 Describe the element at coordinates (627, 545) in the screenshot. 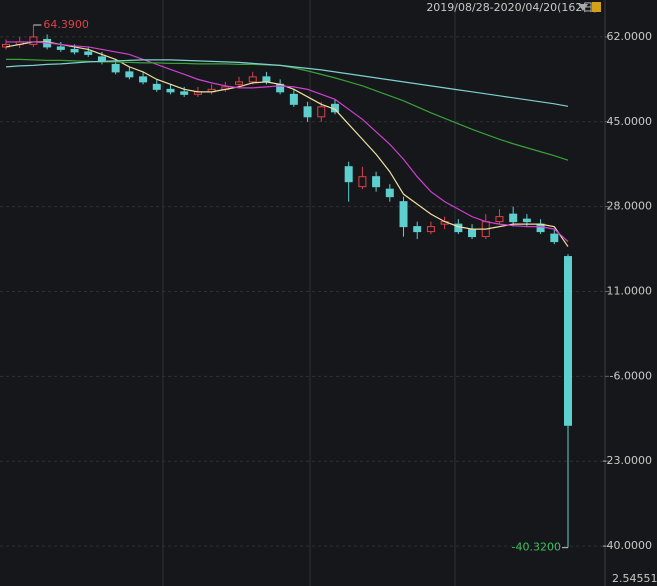

I see `y-tick-label: -40.0000` at that location.